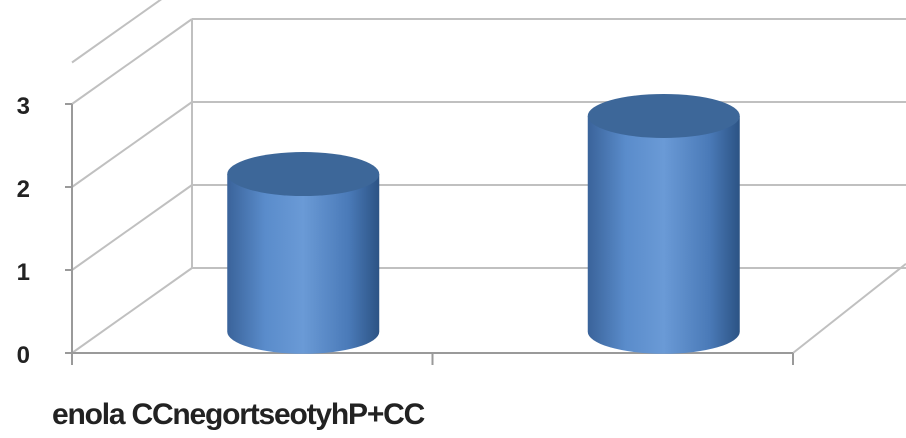 This screenshot has height=438, width=906. Describe the element at coordinates (23, 355) in the screenshot. I see `y-tick-label: 0` at that location.